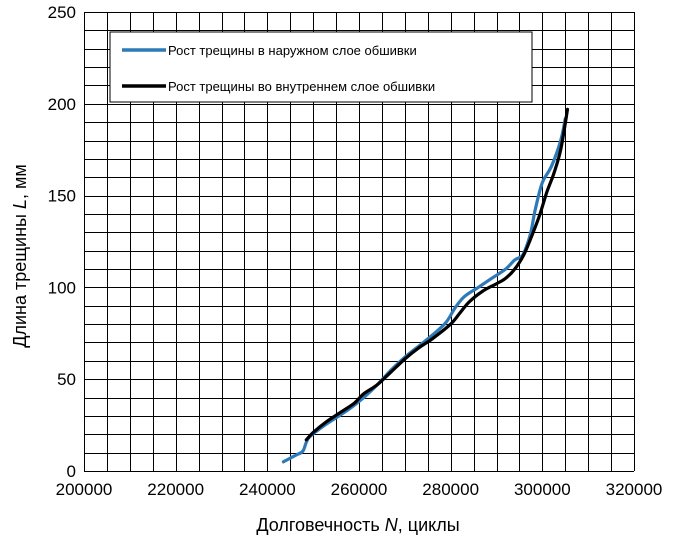 This screenshot has height=539, width=676. What do you see at coordinates (301, 86) in the screenshot?
I see `legend-label-inner: Рост трещины во внутреннем слое обшивки` at bounding box center [301, 86].